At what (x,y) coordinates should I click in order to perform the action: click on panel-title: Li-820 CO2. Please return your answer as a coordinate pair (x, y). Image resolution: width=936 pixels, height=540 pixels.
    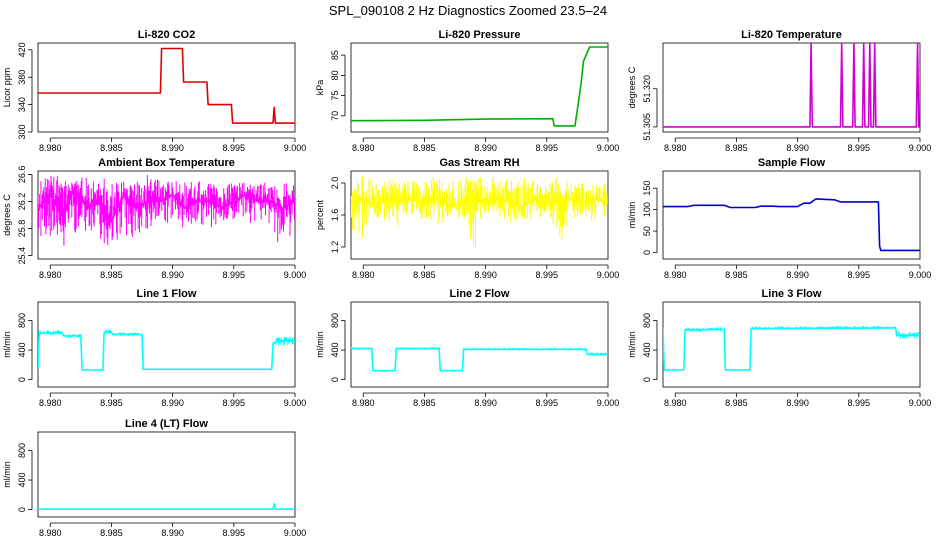
    Looking at the image, I should click on (166, 35).